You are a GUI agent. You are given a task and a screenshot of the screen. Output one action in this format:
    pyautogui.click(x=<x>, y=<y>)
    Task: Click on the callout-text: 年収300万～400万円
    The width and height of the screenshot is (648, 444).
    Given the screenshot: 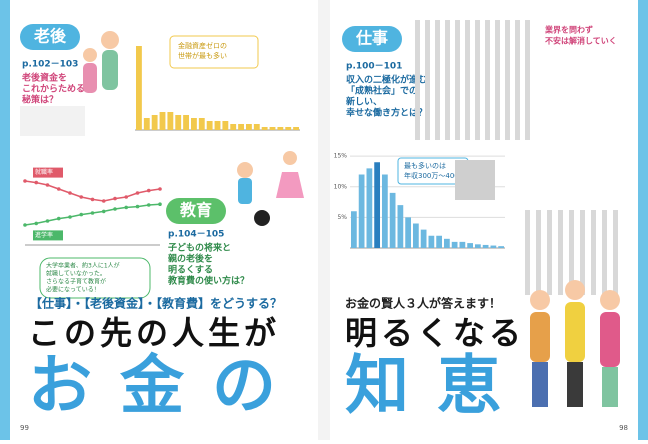 What is the action you would take?
    pyautogui.click(x=438, y=175)
    